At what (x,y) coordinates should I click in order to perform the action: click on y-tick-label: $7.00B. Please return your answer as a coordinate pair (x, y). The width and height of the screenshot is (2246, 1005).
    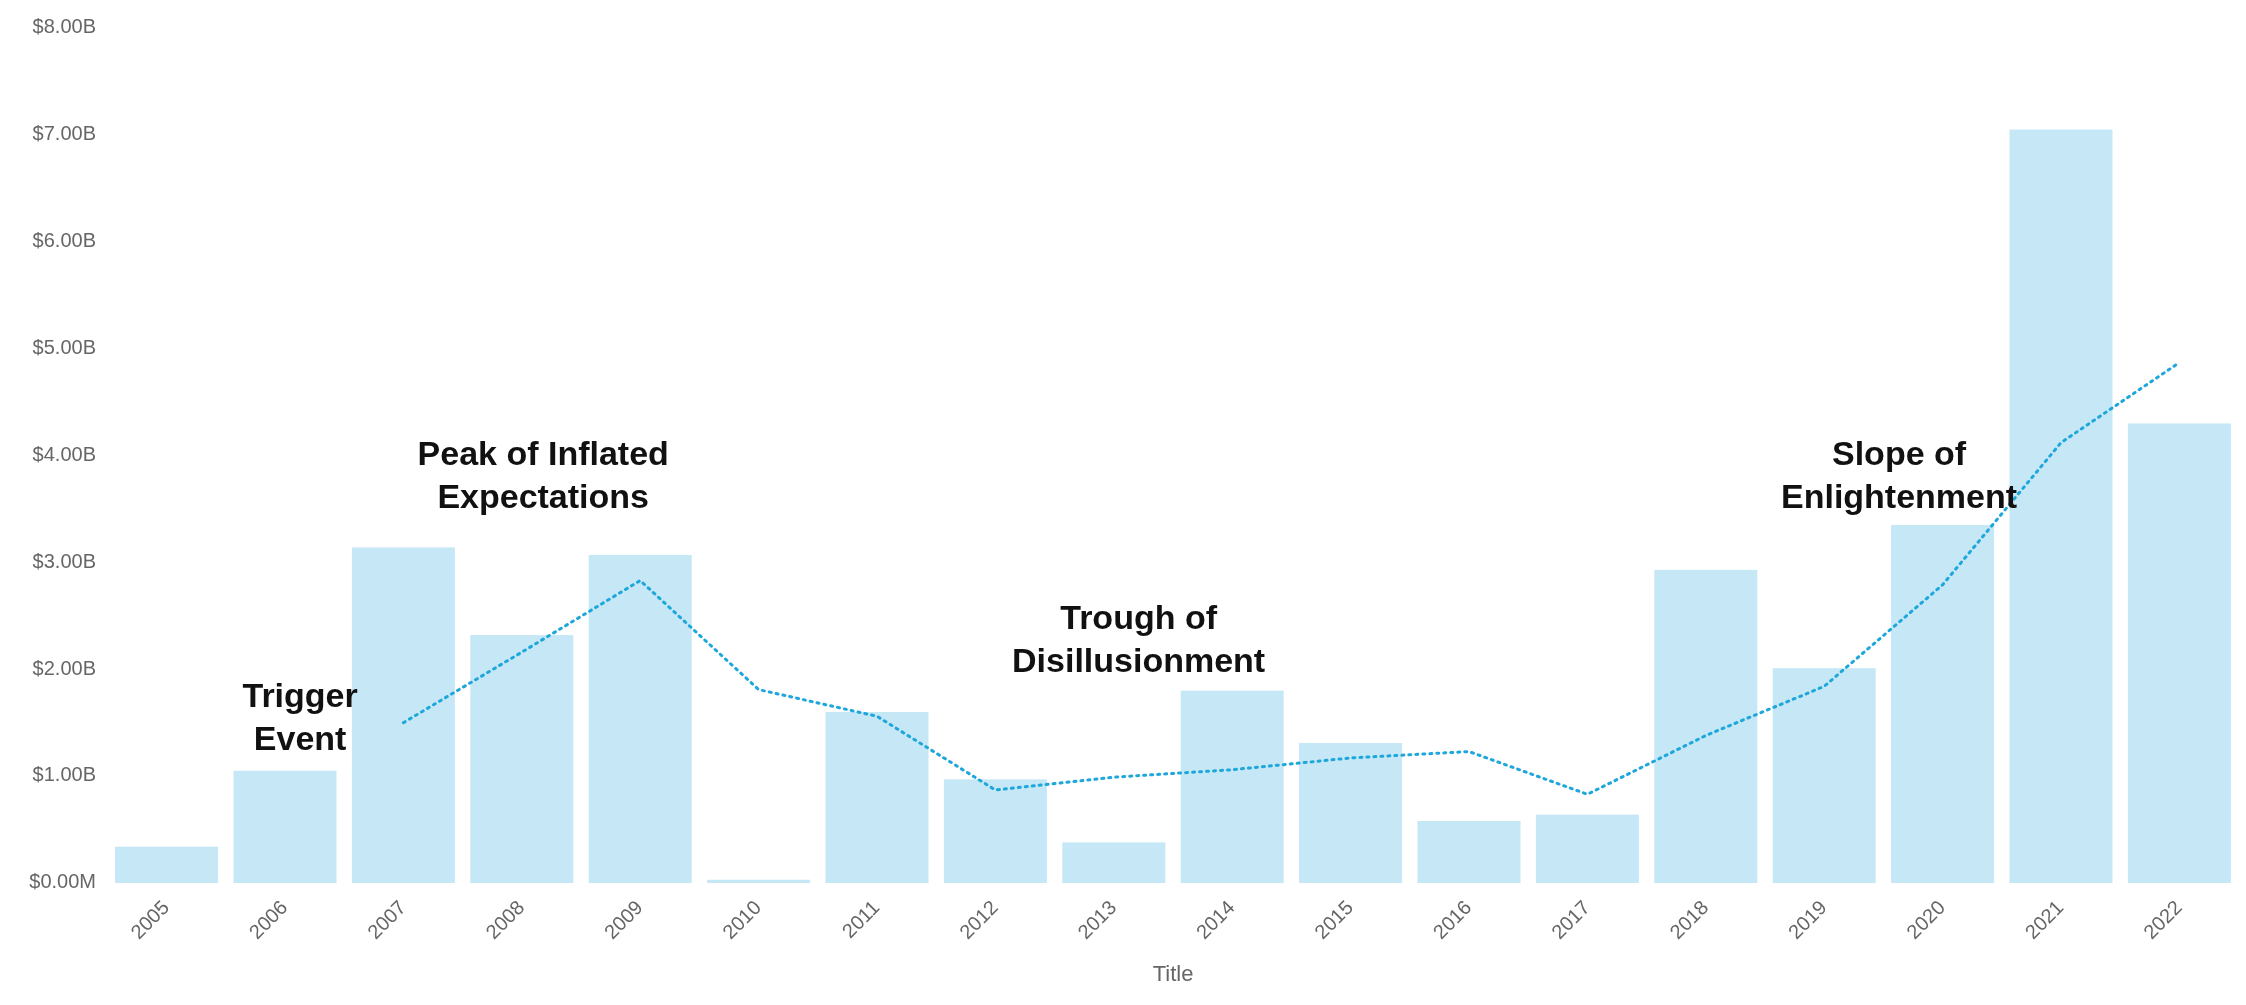
    Looking at the image, I should click on (64, 133).